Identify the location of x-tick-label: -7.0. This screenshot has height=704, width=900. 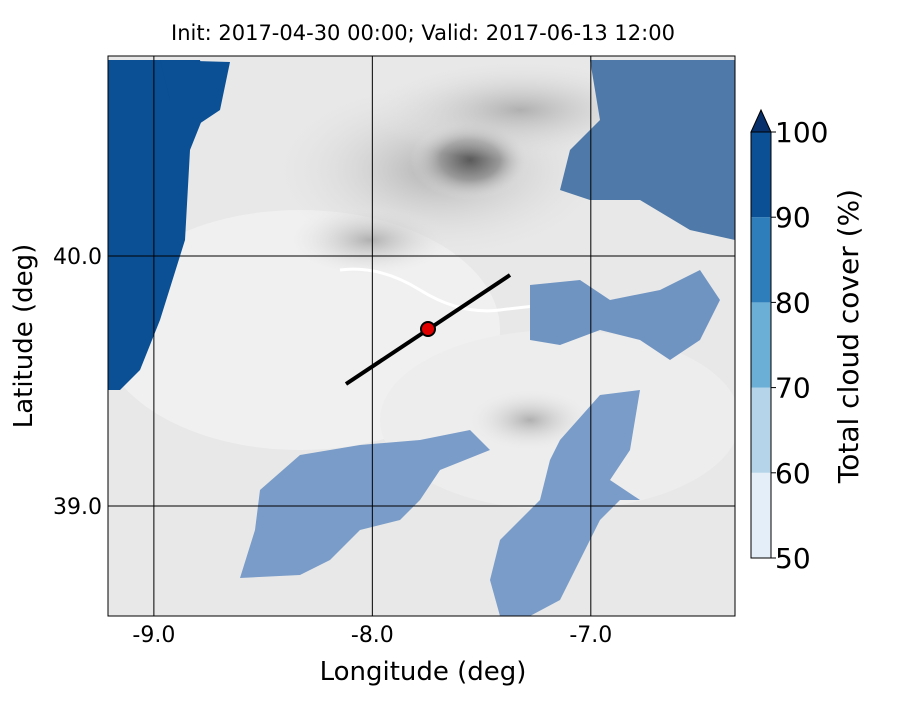
(590, 635).